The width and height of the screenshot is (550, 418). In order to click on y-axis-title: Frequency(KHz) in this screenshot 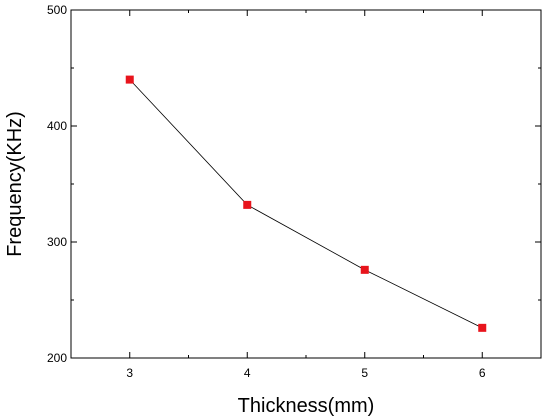, I will do `click(15, 184)`.